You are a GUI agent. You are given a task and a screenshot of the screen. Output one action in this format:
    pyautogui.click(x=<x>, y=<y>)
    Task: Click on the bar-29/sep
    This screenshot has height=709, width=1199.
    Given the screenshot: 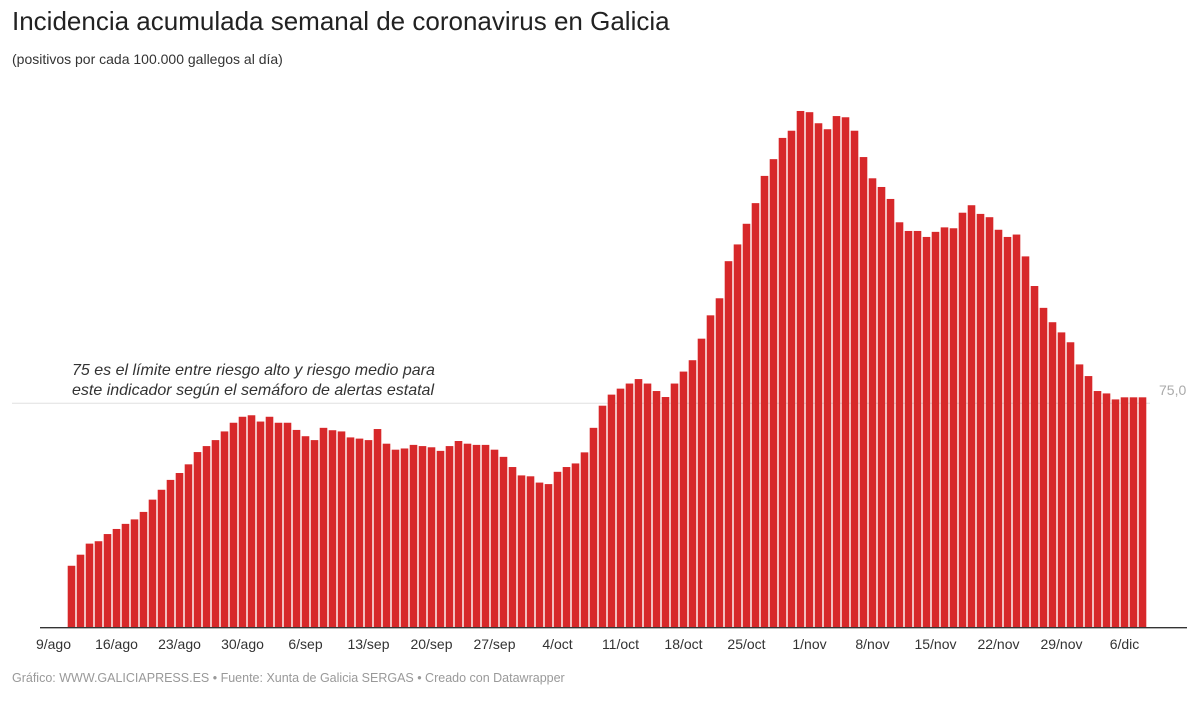 What is the action you would take?
    pyautogui.click(x=512, y=547)
    